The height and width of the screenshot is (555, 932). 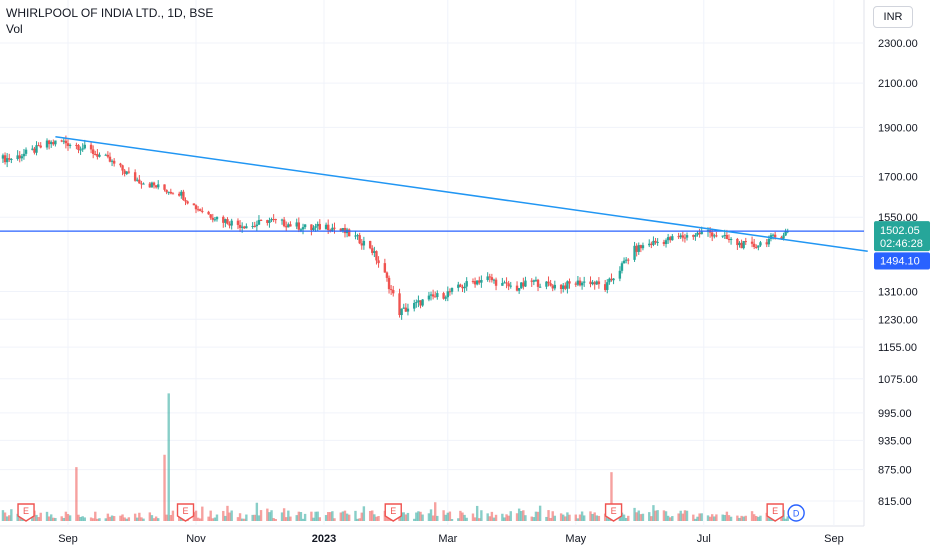 I want to click on dividend-marker: D, so click(x=796, y=513).